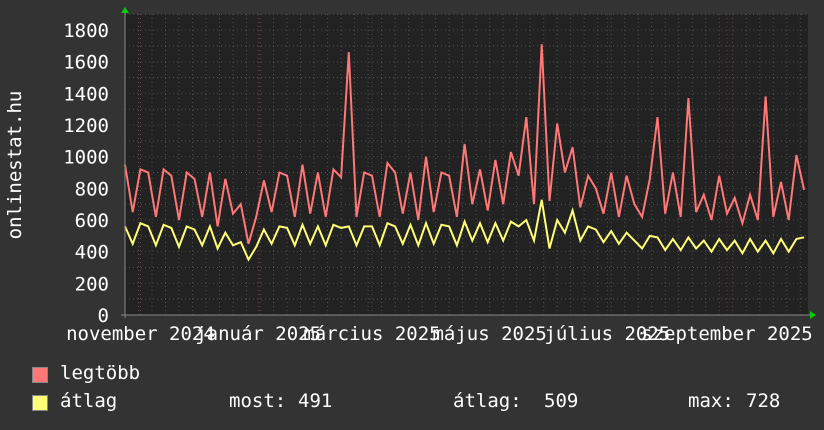 The image size is (824, 430). What do you see at coordinates (489, 334) in the screenshot?
I see `x-tick-label: május 2025` at bounding box center [489, 334].